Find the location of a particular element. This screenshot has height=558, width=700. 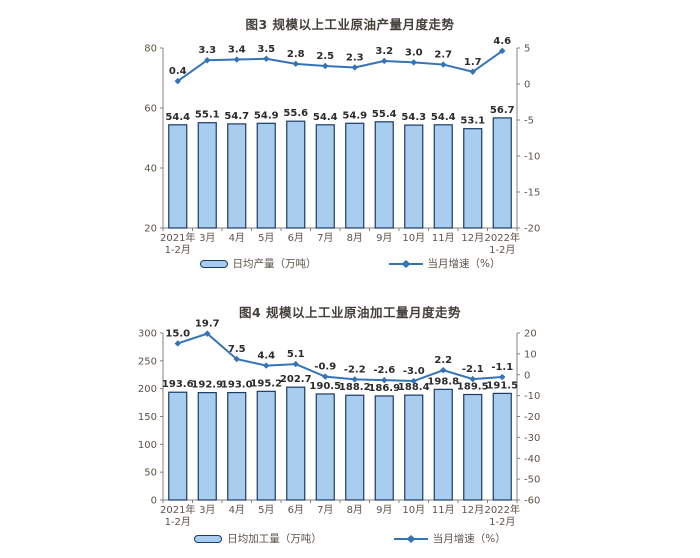

bar-value-label: 54.3 is located at coordinates (413, 117).